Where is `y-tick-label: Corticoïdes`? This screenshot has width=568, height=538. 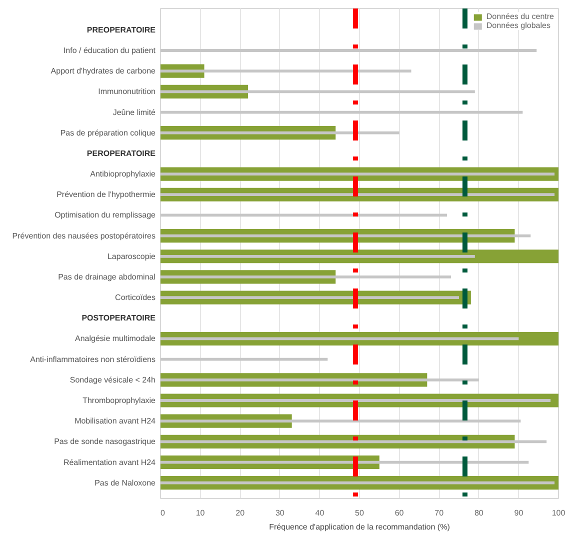
y-tick-label: Corticoïdes is located at coordinates (135, 297).